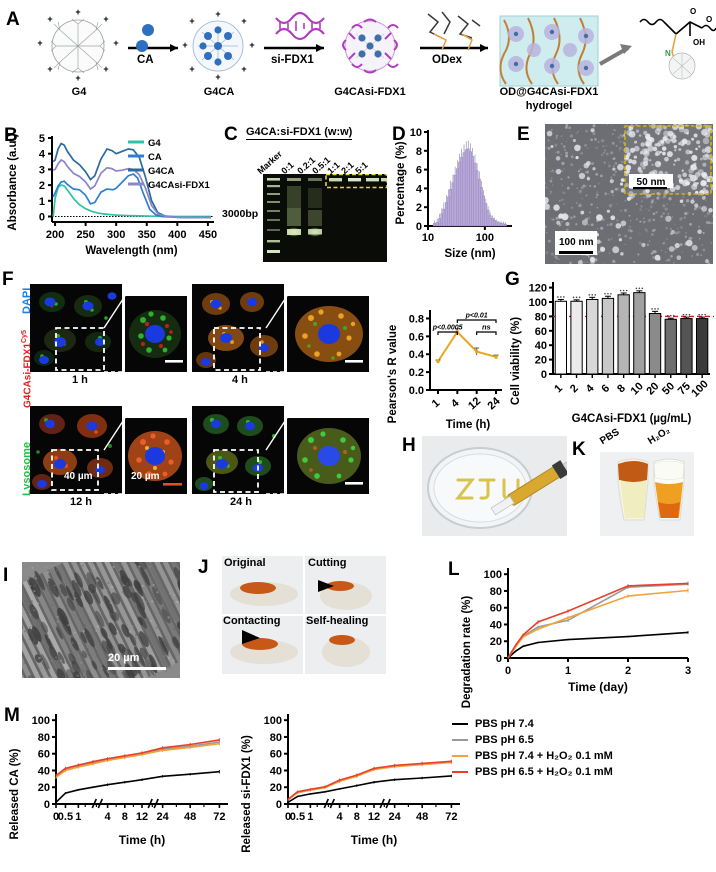 This screenshot has width=716, height=872. I want to click on panel-c-lane-labels: Marker 0:1 0.2:1 0.5:1 1:1 2:1 5:1, so click(306, 159).